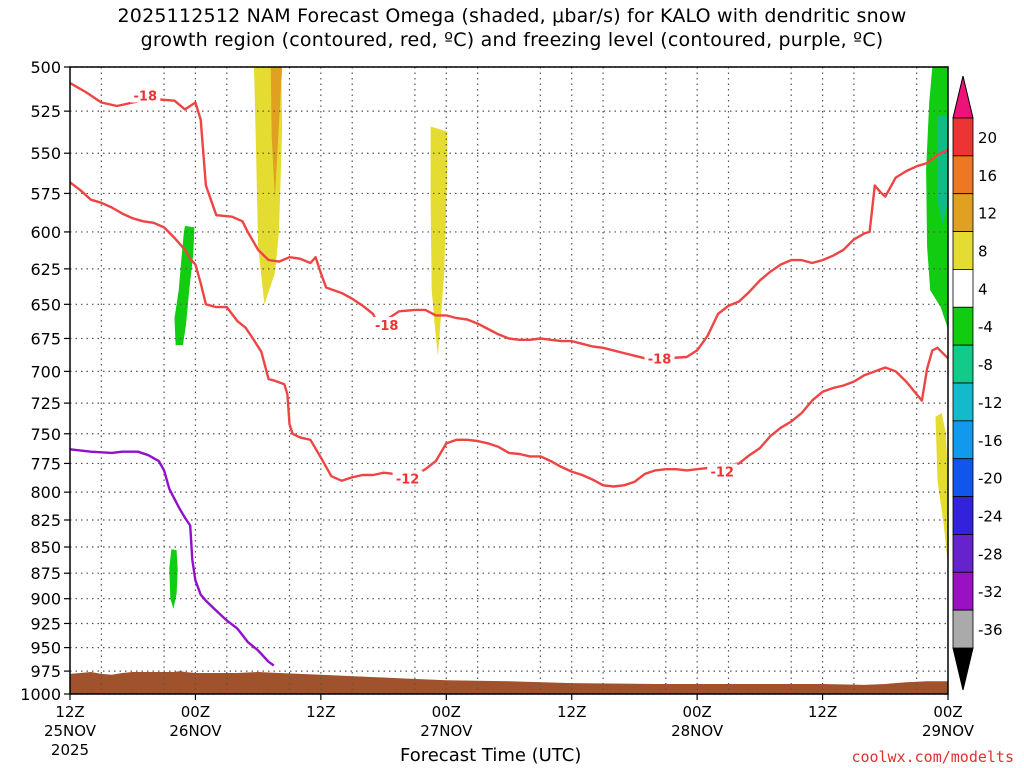  Describe the element at coordinates (985, 327) in the screenshot. I see `colorbar-label: -4` at that location.